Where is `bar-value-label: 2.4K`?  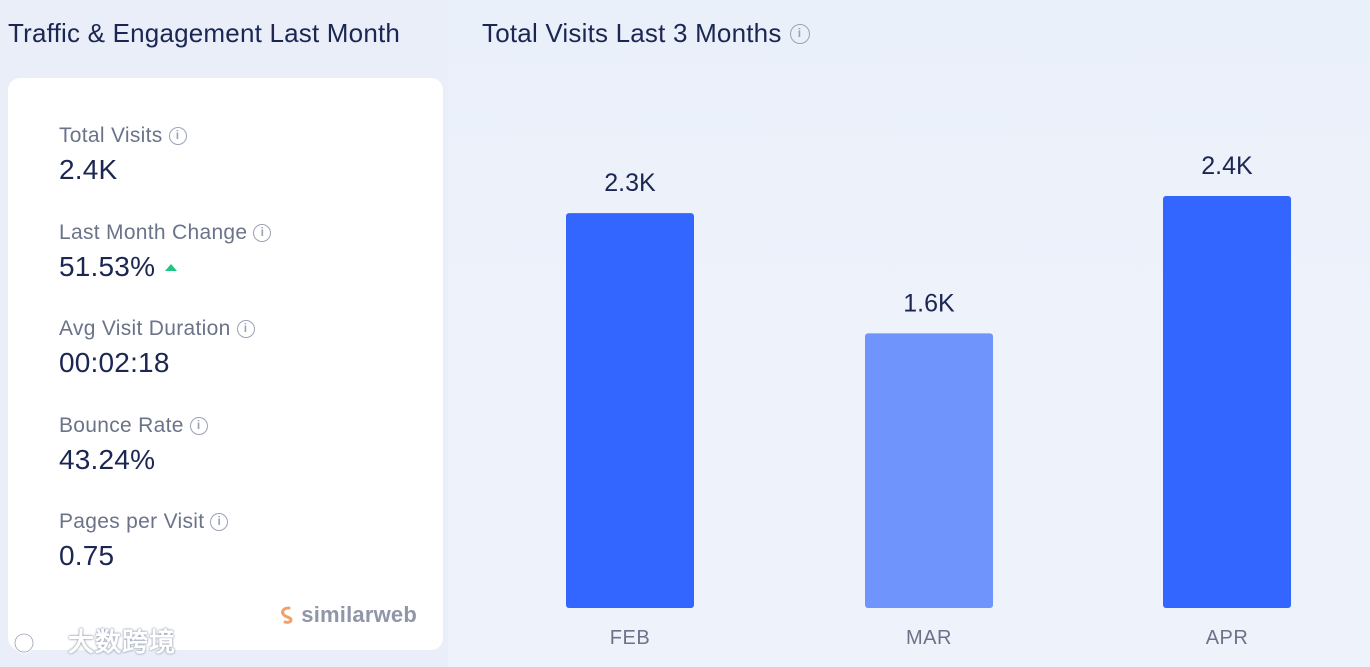 bar-value-label: 2.4K is located at coordinates (1227, 166).